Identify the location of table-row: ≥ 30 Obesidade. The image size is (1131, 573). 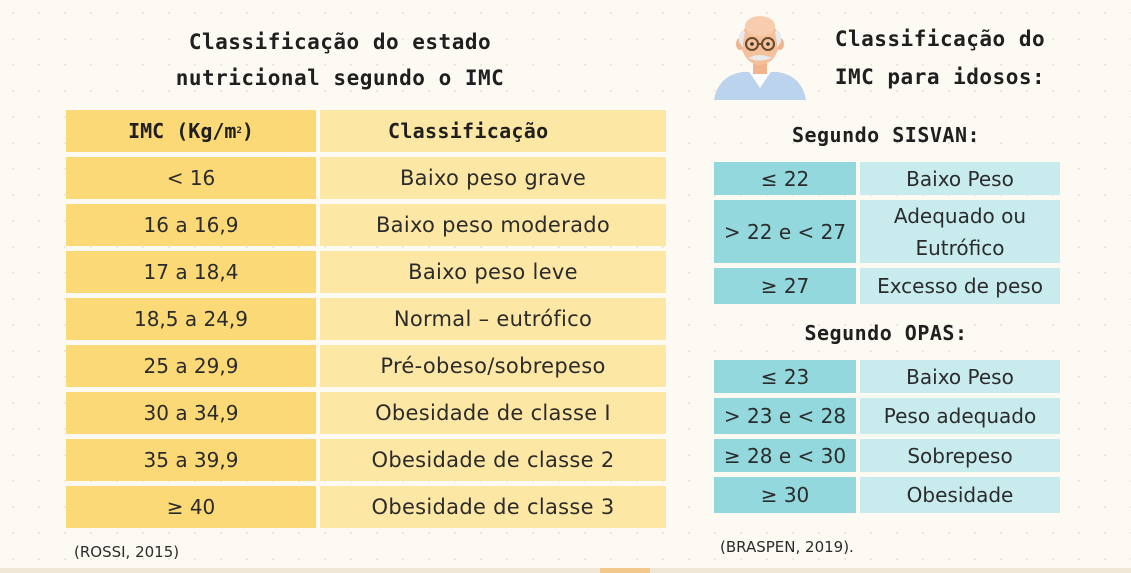
(887, 495).